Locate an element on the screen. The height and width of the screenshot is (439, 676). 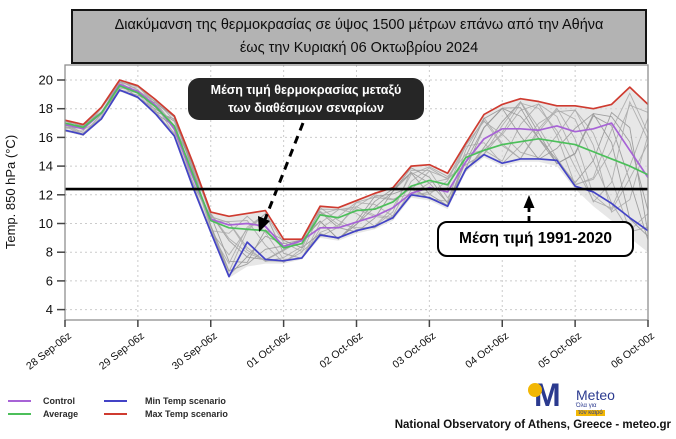
chart-title-line2: έως την Κυριακή 06 Οκτωβρίου 2024 is located at coordinates (359, 47).